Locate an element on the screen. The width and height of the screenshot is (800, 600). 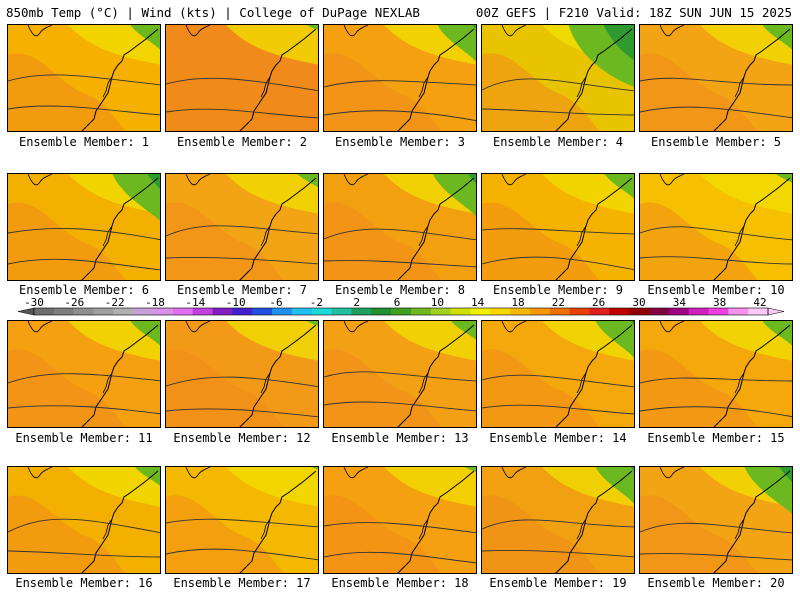
member-label: Ensemble Member: 7 is located at coordinates (242, 290).